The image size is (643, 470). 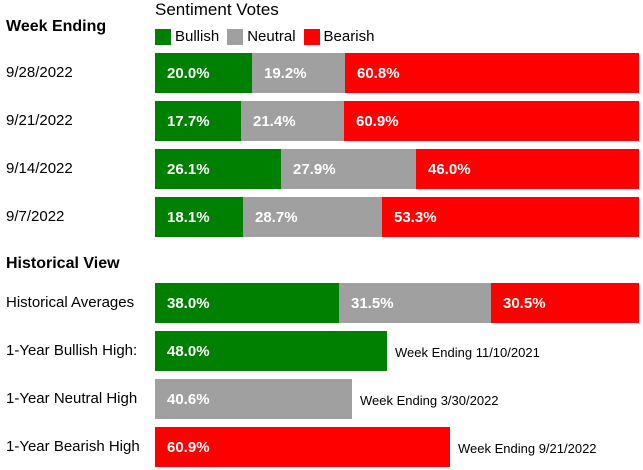 What do you see at coordinates (311, 36) in the screenshot?
I see `legend-swatch-bearish` at bounding box center [311, 36].